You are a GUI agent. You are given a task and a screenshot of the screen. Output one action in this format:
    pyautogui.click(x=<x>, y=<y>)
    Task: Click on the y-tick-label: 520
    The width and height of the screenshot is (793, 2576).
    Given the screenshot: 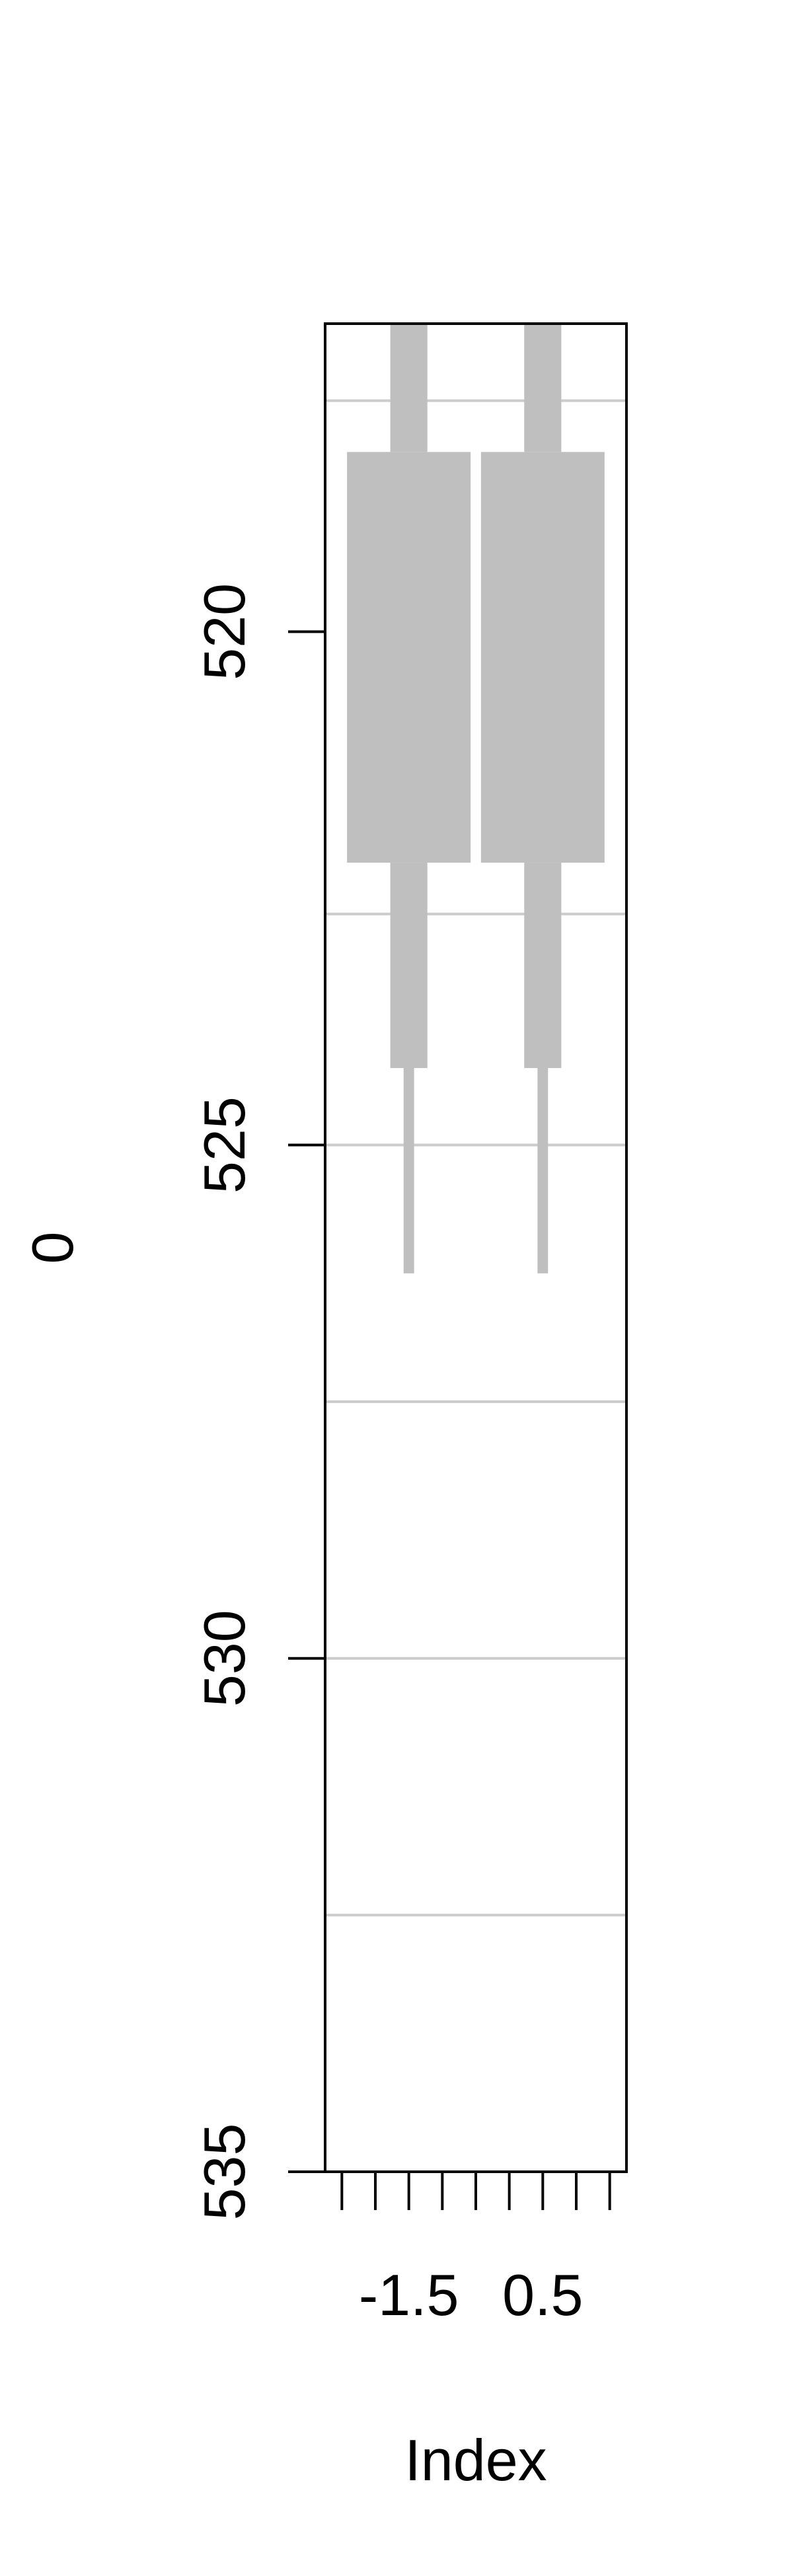 What is the action you would take?
    pyautogui.click(x=225, y=631)
    